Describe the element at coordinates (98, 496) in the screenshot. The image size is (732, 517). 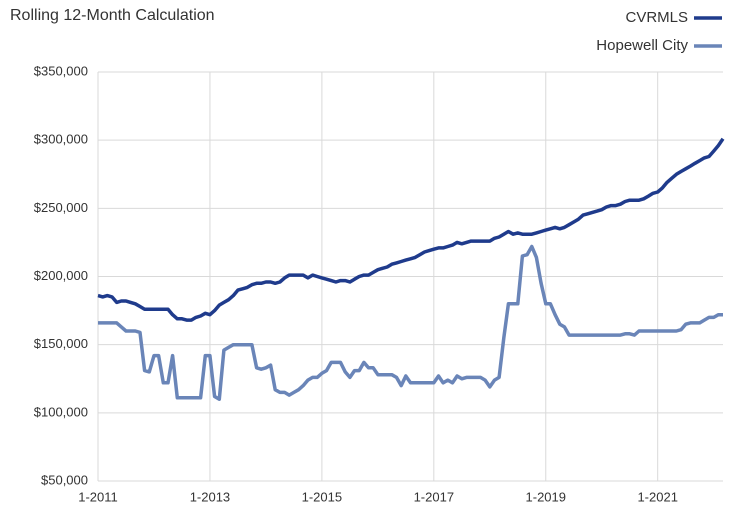
I see `x-tick-label: 1-2011` at that location.